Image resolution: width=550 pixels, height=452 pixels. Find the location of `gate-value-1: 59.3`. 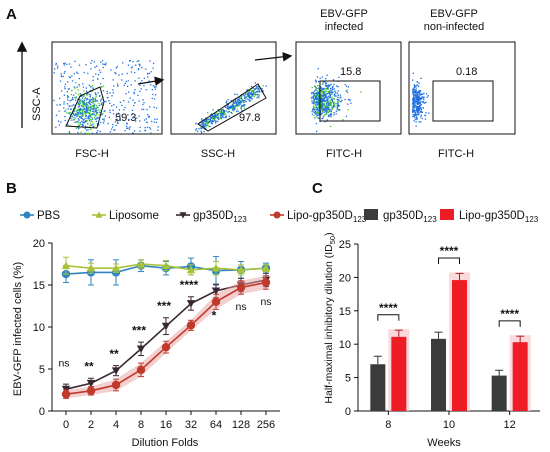

gate-value-1: 59.3 is located at coordinates (125, 118).